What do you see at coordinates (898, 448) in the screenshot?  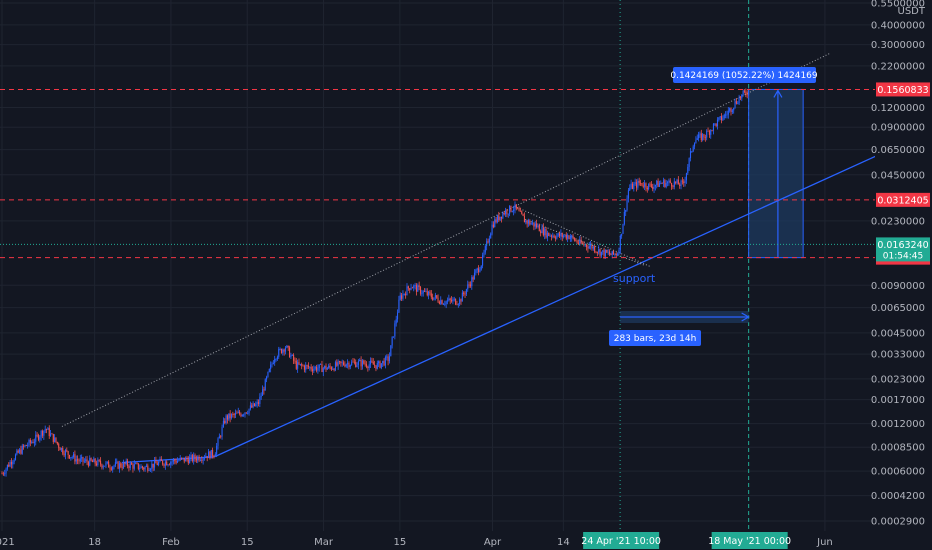 I see `price-tick-label: 0.0008500` at bounding box center [898, 448].